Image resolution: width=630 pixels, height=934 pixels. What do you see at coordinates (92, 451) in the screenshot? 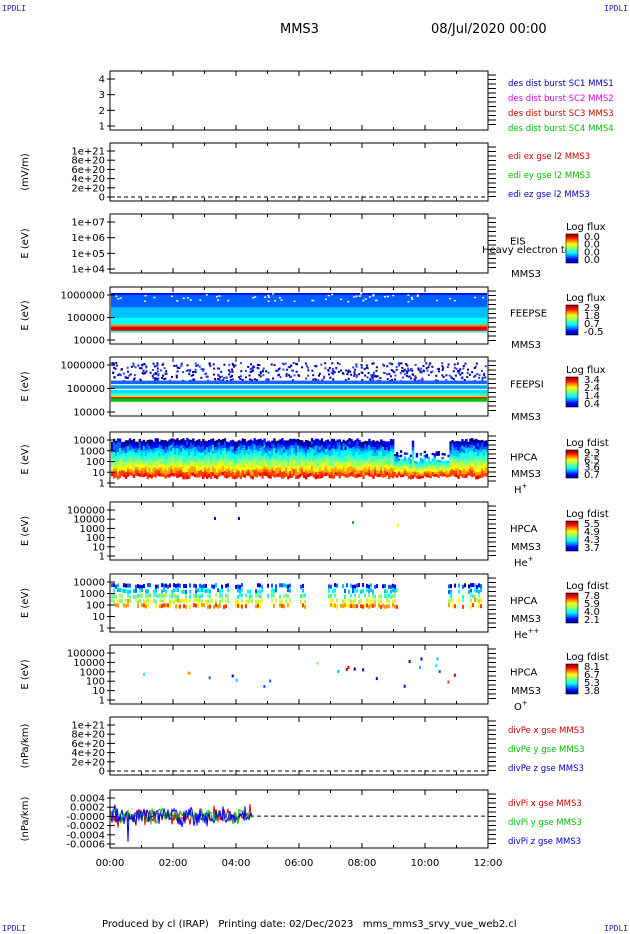
I see `y-tick-label: 1000` at bounding box center [92, 451].